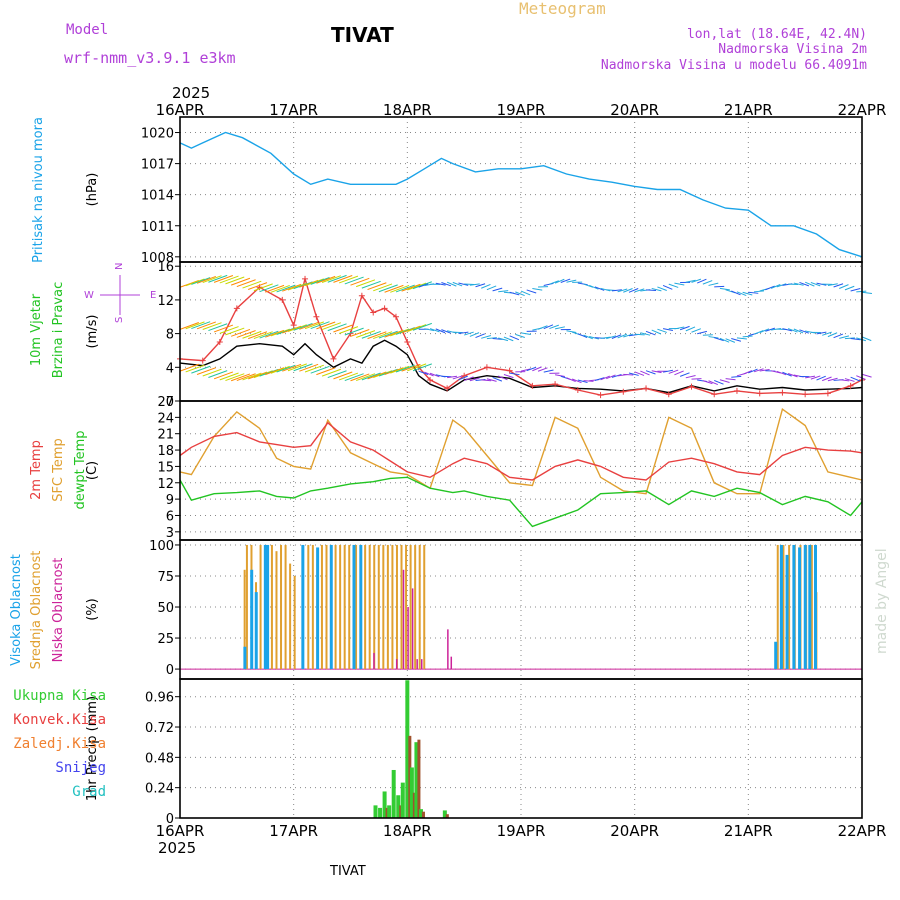 The width and height of the screenshot is (900, 900). What do you see at coordinates (862, 110) in the screenshot?
I see `top-date-label: 22APR` at bounding box center [862, 110].